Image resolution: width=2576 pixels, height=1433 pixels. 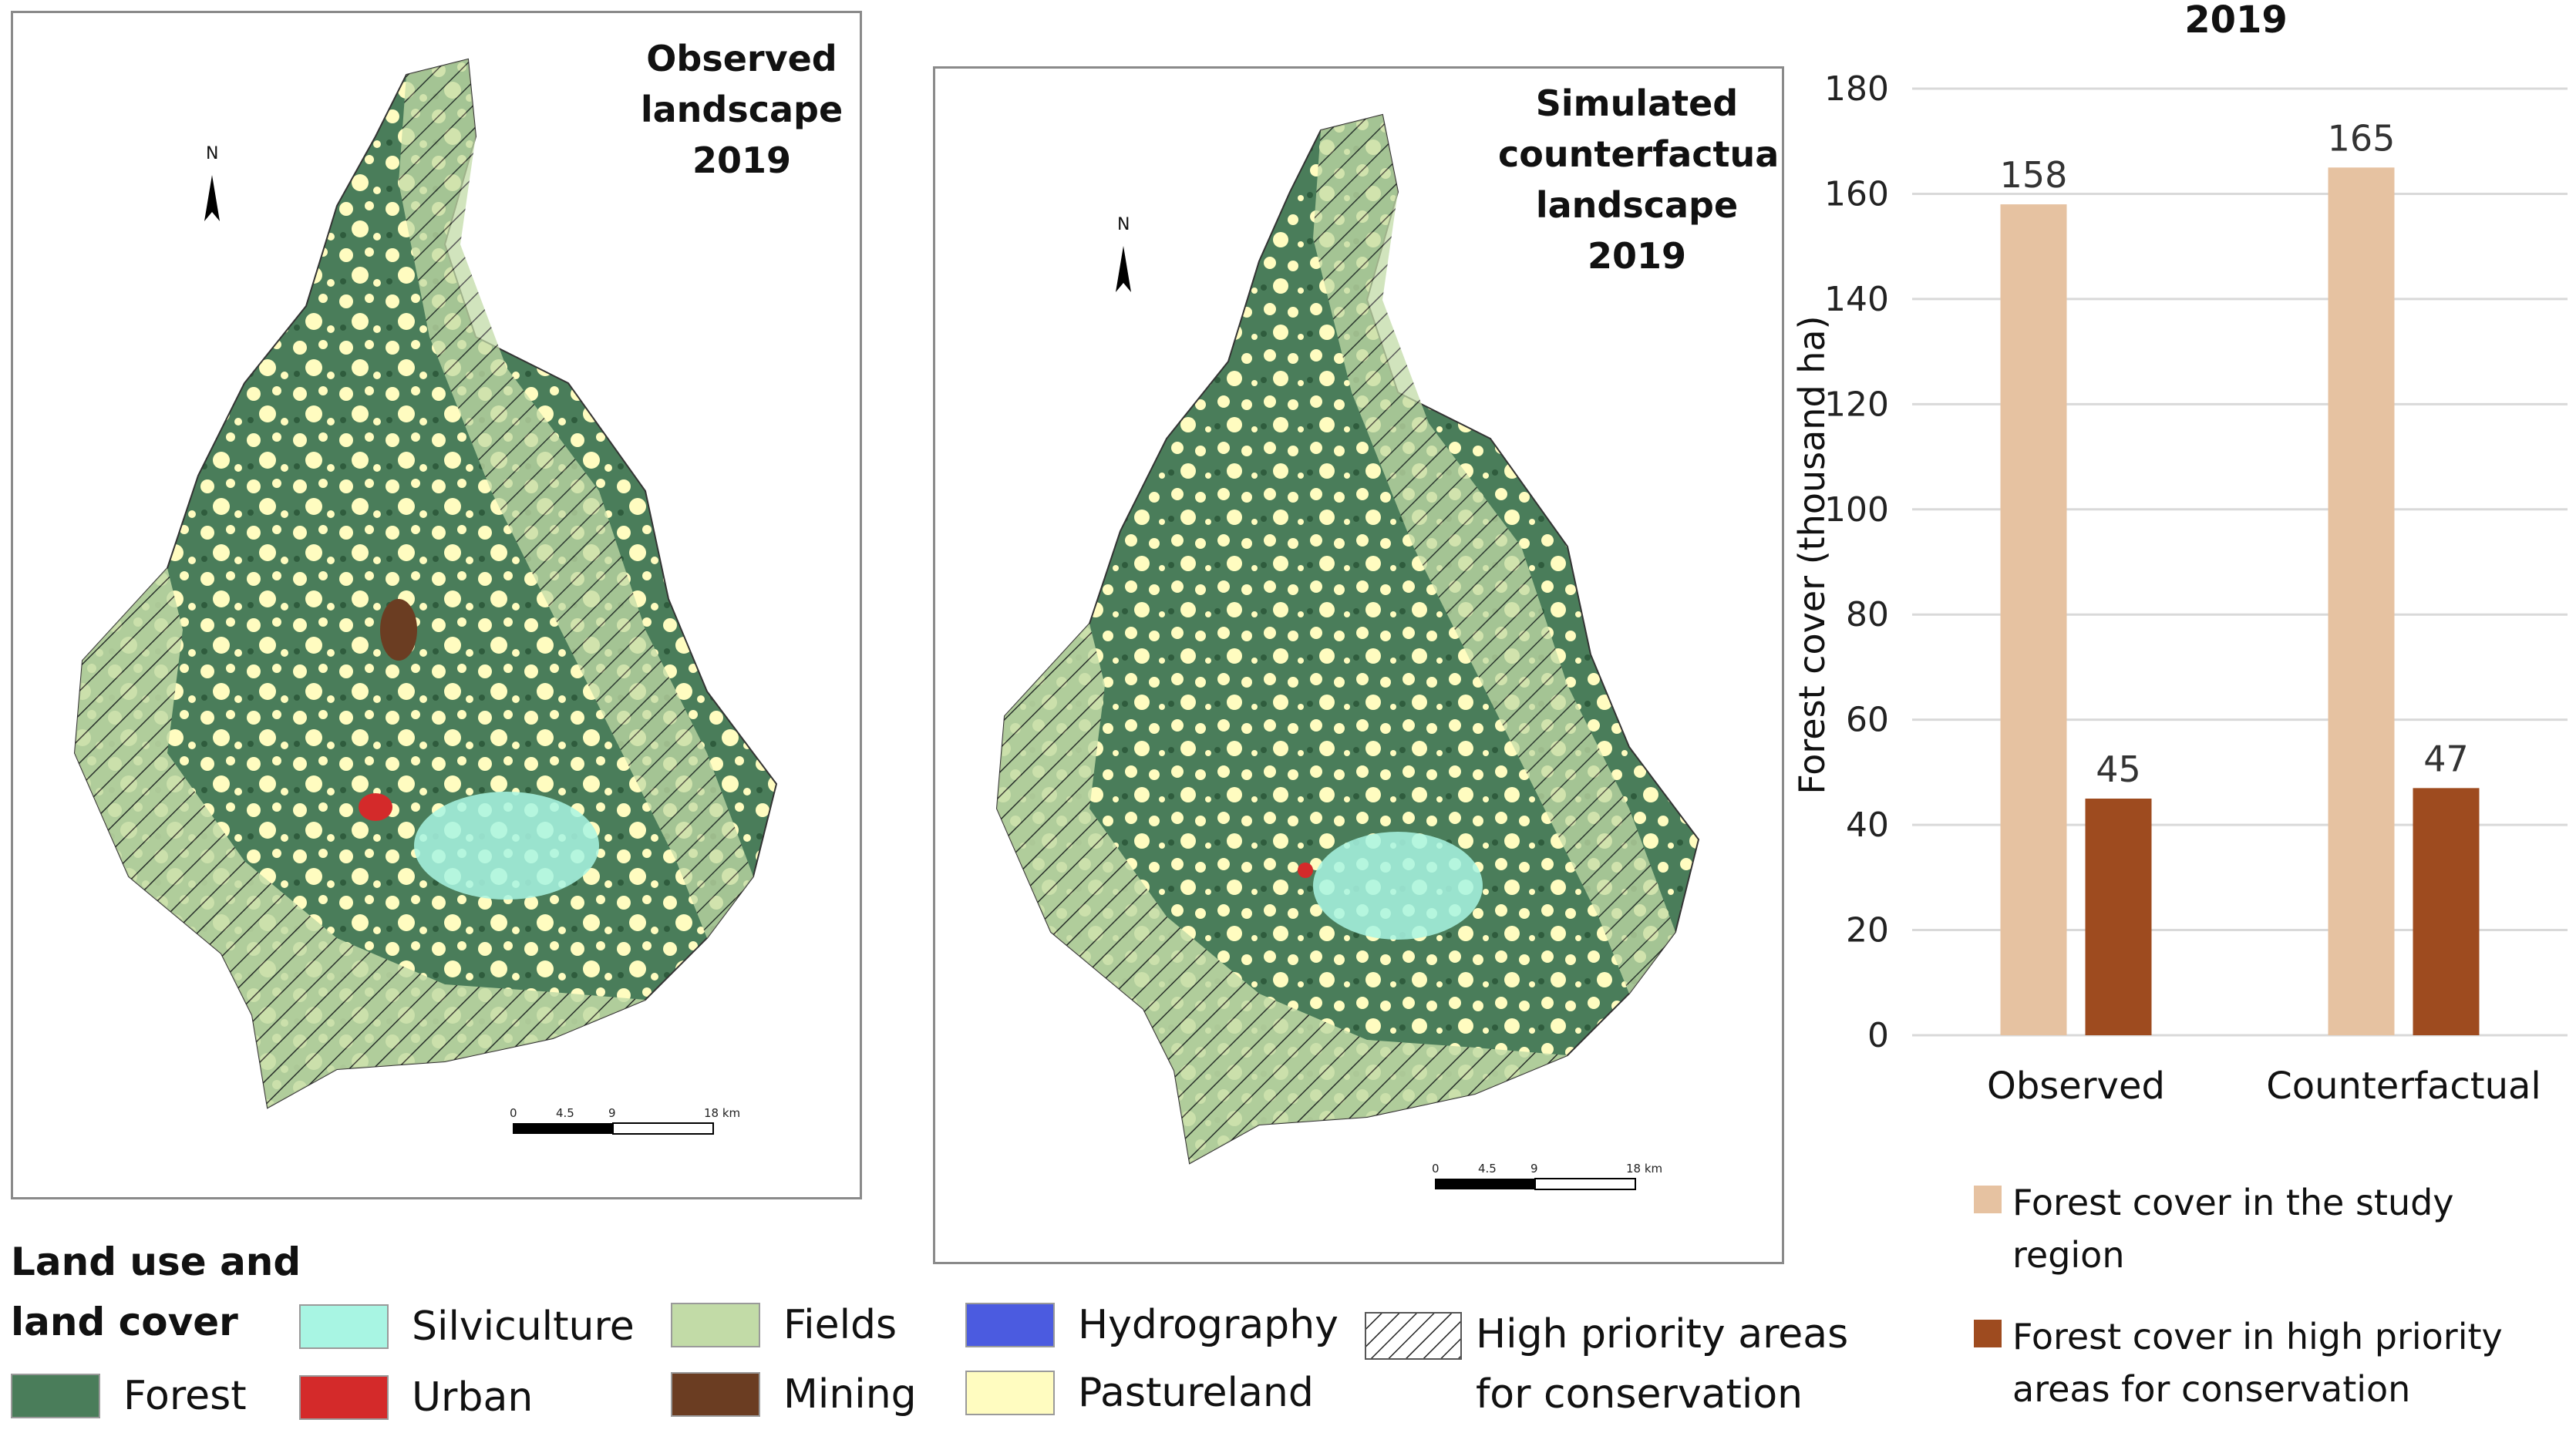 What do you see at coordinates (2236, 21) in the screenshot?
I see `chart-title: 2019` at bounding box center [2236, 21].